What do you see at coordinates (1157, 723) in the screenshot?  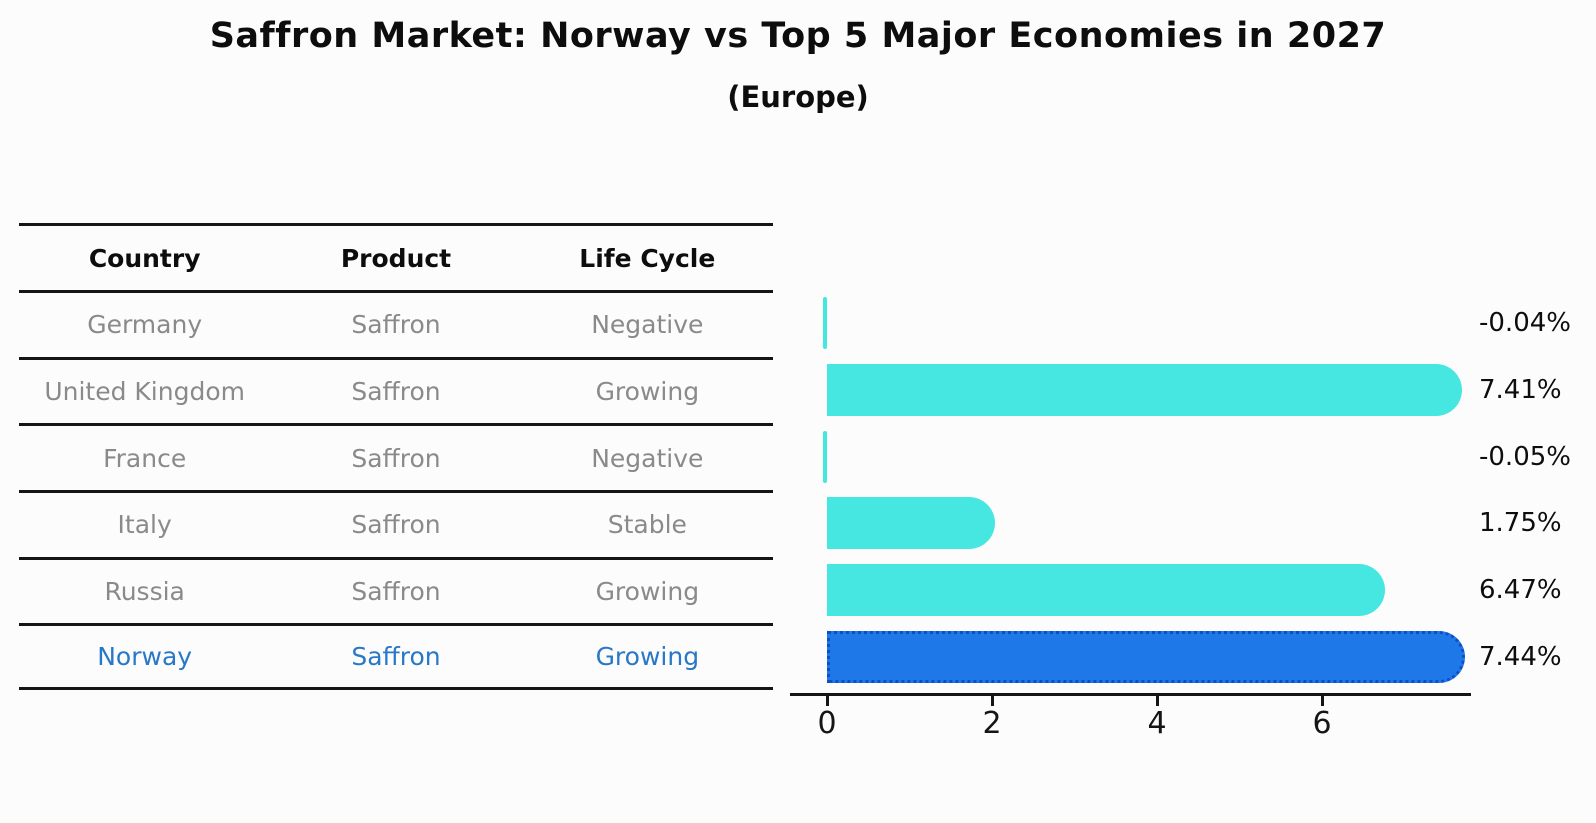 I see `x-tick-label-4: 4` at bounding box center [1157, 723].